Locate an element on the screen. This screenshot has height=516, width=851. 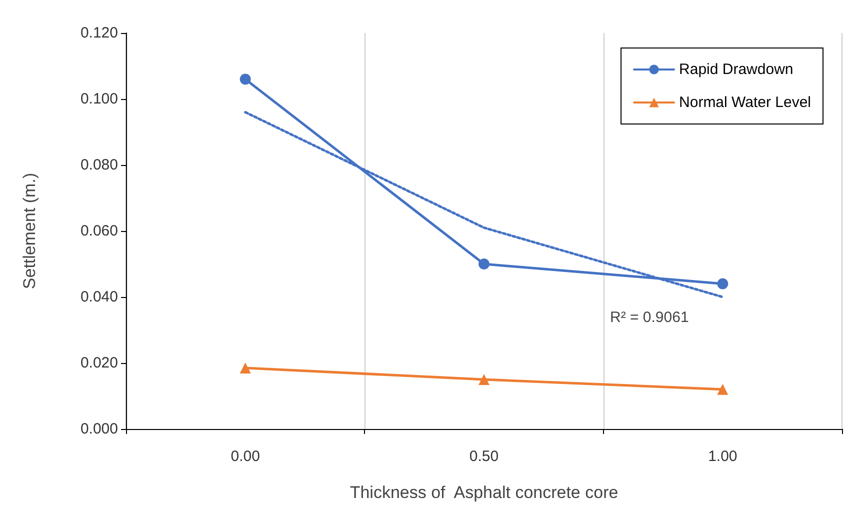
y-tick-label: 0.120 is located at coordinates (99, 33).